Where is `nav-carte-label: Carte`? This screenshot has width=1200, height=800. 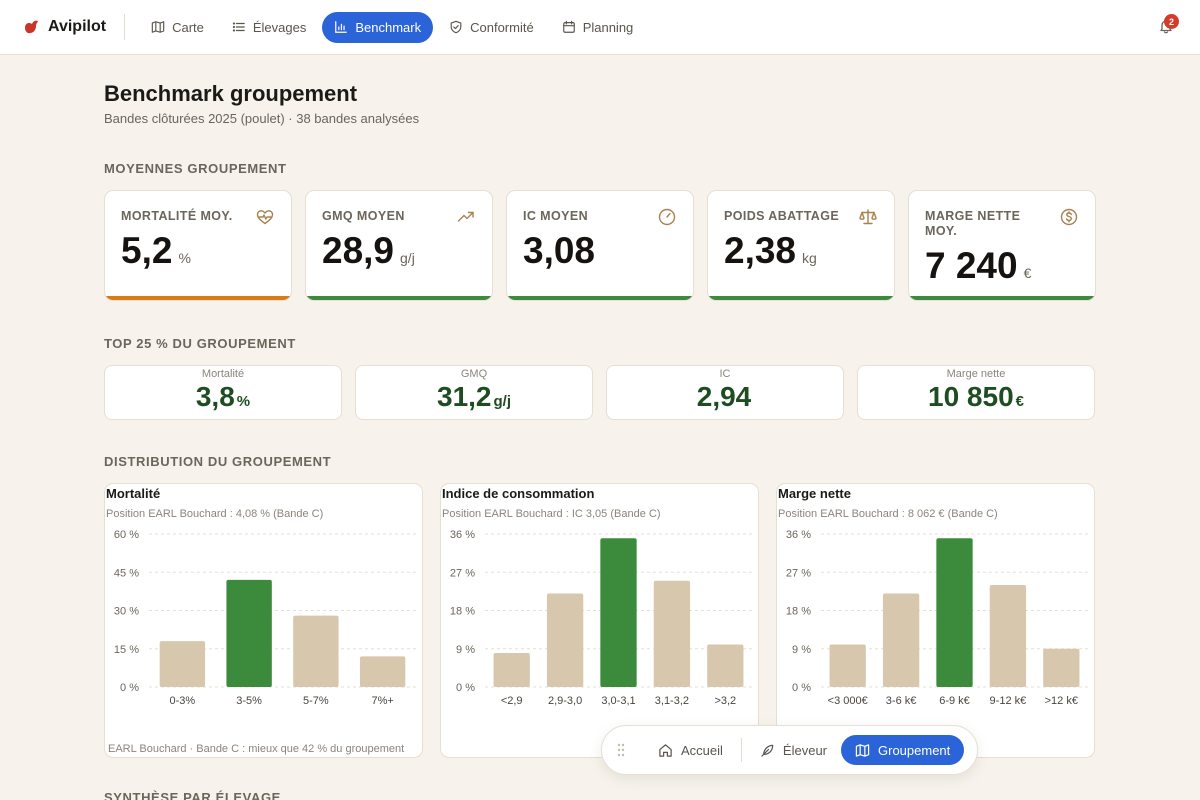
nav-carte-label: Carte is located at coordinates (188, 27).